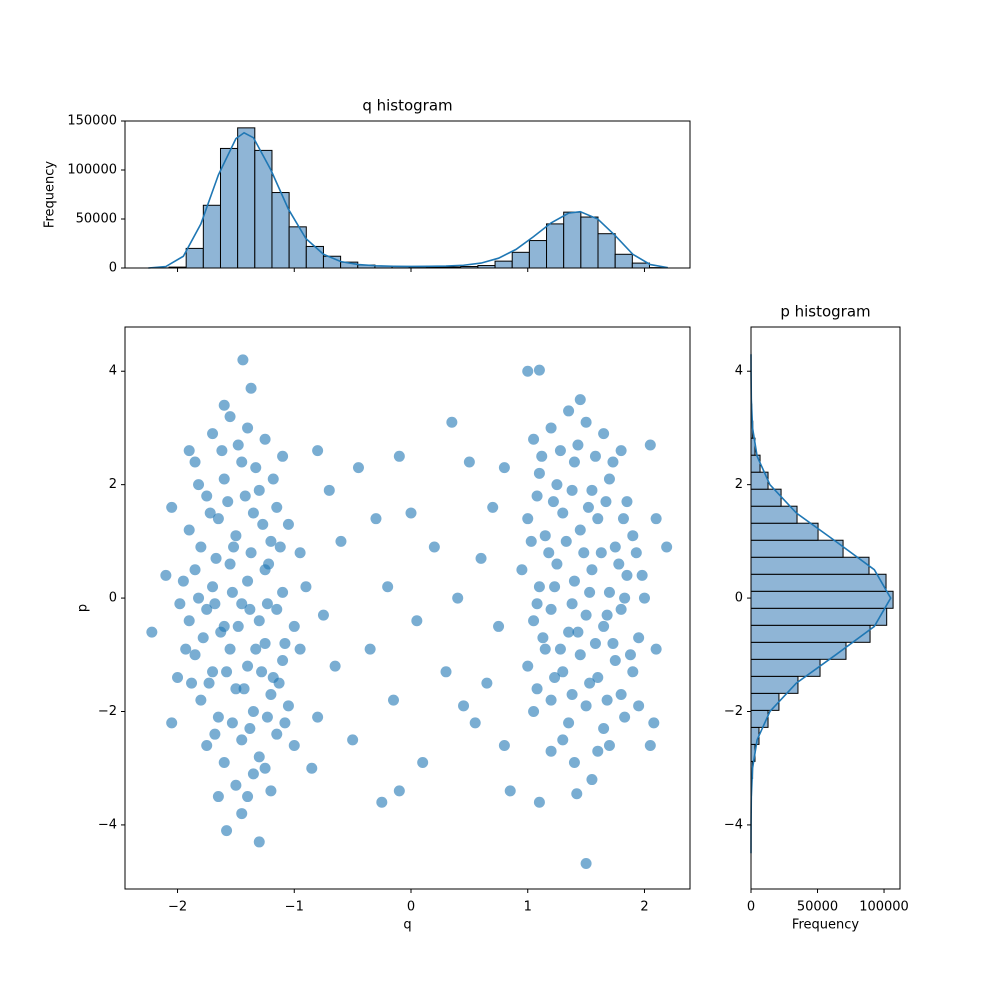 The height and width of the screenshot is (1000, 1000). What do you see at coordinates (644, 907) in the screenshot?
I see `x-tick-label: 2` at bounding box center [644, 907].